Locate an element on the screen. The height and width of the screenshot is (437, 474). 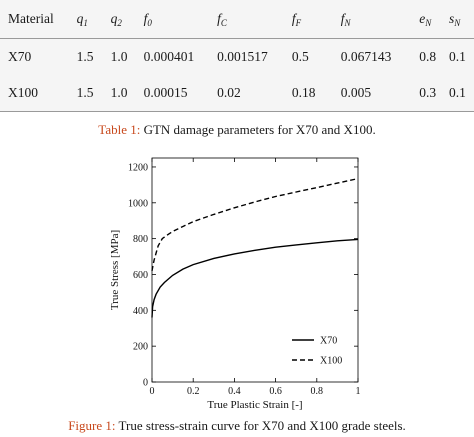
y-tick-label: 200 is located at coordinates (140, 347).